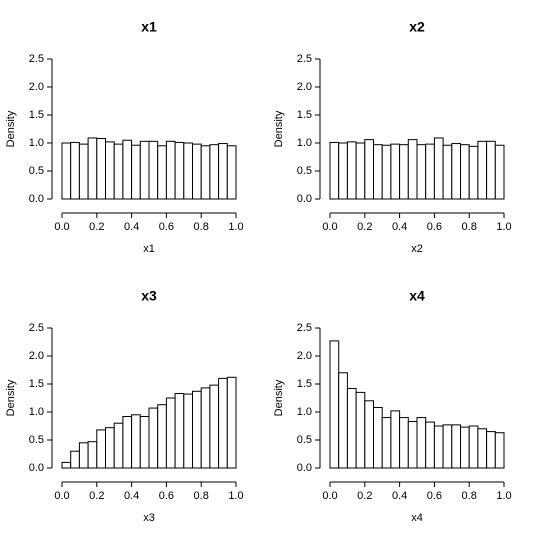 Image resolution: width=540 pixels, height=539 pixels. I want to click on x-axis-label: x3, so click(149, 518).